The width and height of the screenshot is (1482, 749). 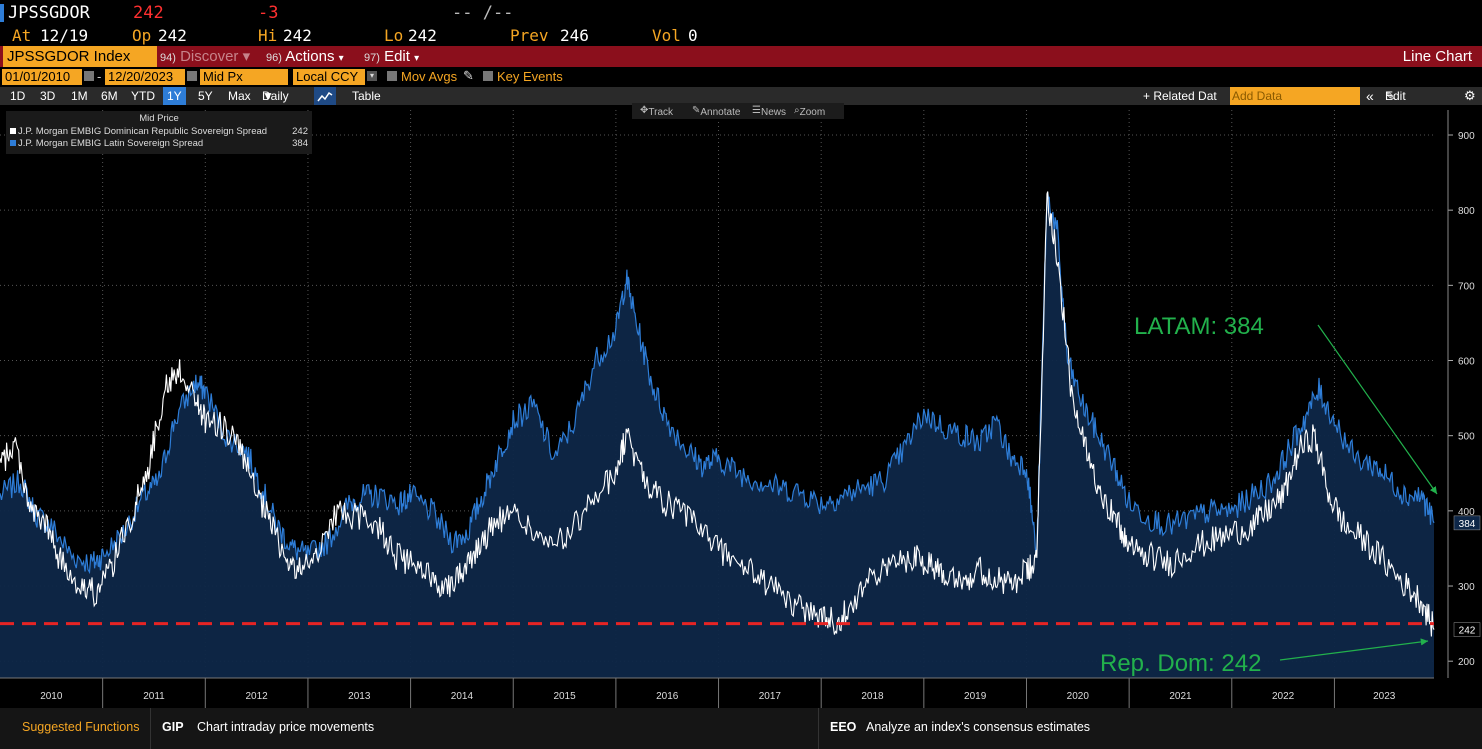 What do you see at coordinates (1466, 211) in the screenshot?
I see `y-tick-label: 800` at bounding box center [1466, 211].